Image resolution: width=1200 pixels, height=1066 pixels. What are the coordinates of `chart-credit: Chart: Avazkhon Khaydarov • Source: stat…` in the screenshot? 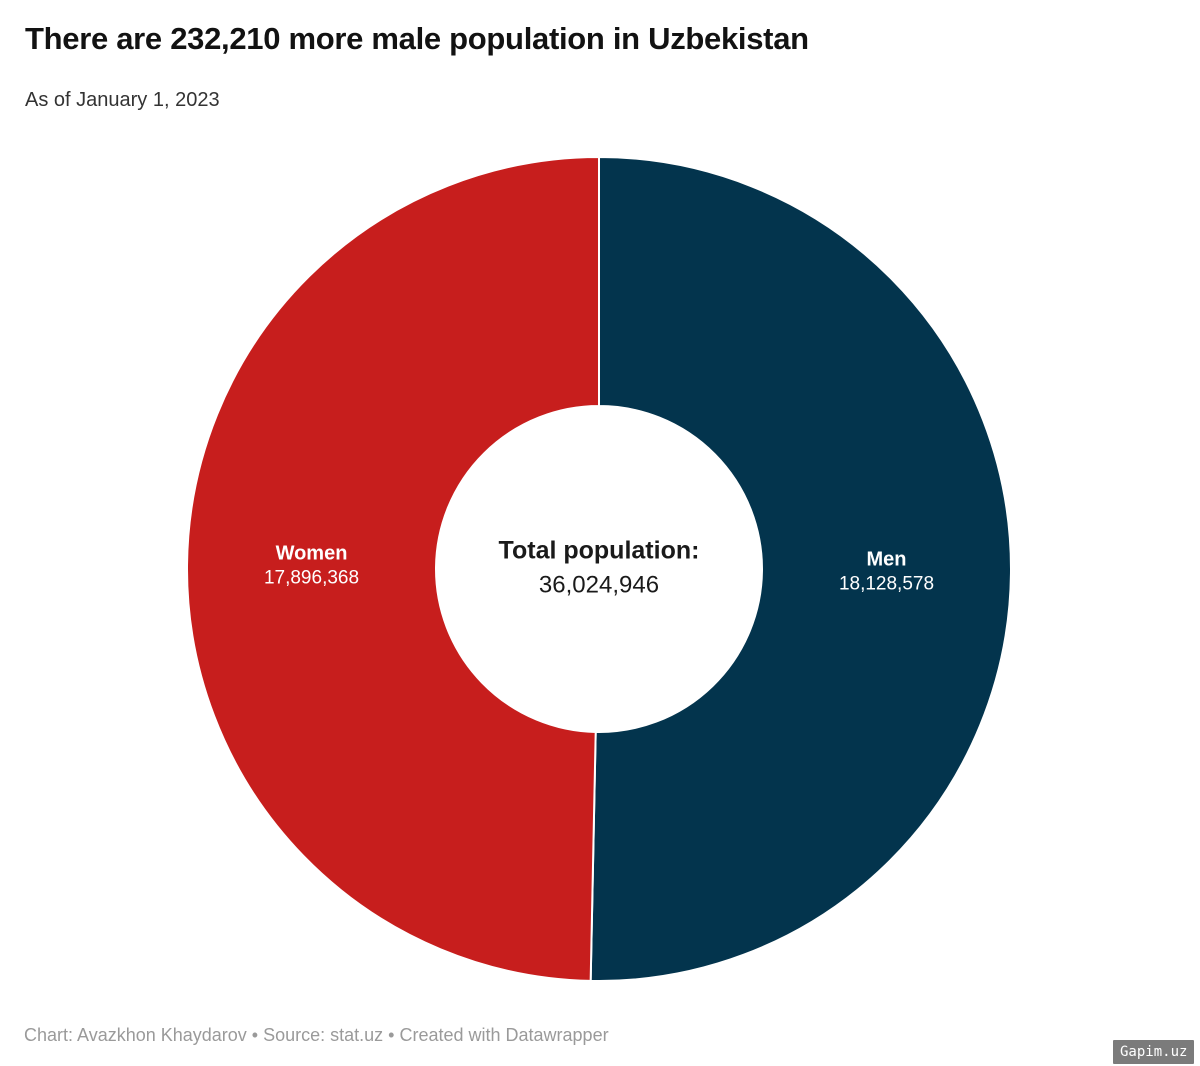 It's located at (316, 1035).